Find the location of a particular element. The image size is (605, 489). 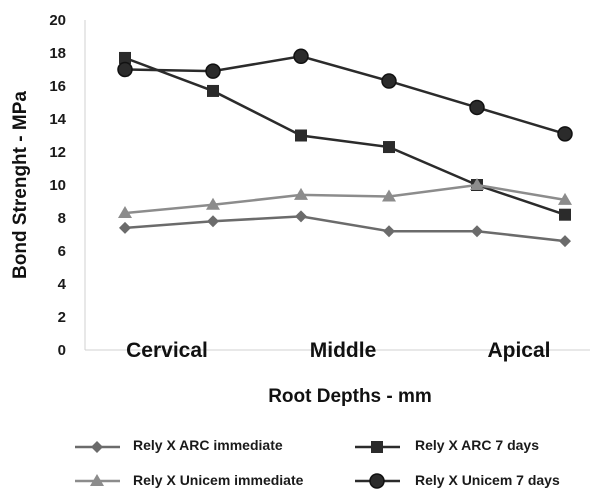

legend-item: Rely X Unicem immediate is located at coordinates (189, 480).